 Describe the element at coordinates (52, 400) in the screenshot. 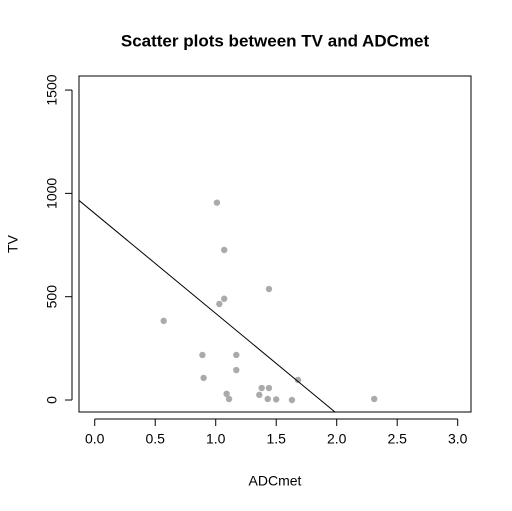

I see `y-tick-label: 0` at that location.